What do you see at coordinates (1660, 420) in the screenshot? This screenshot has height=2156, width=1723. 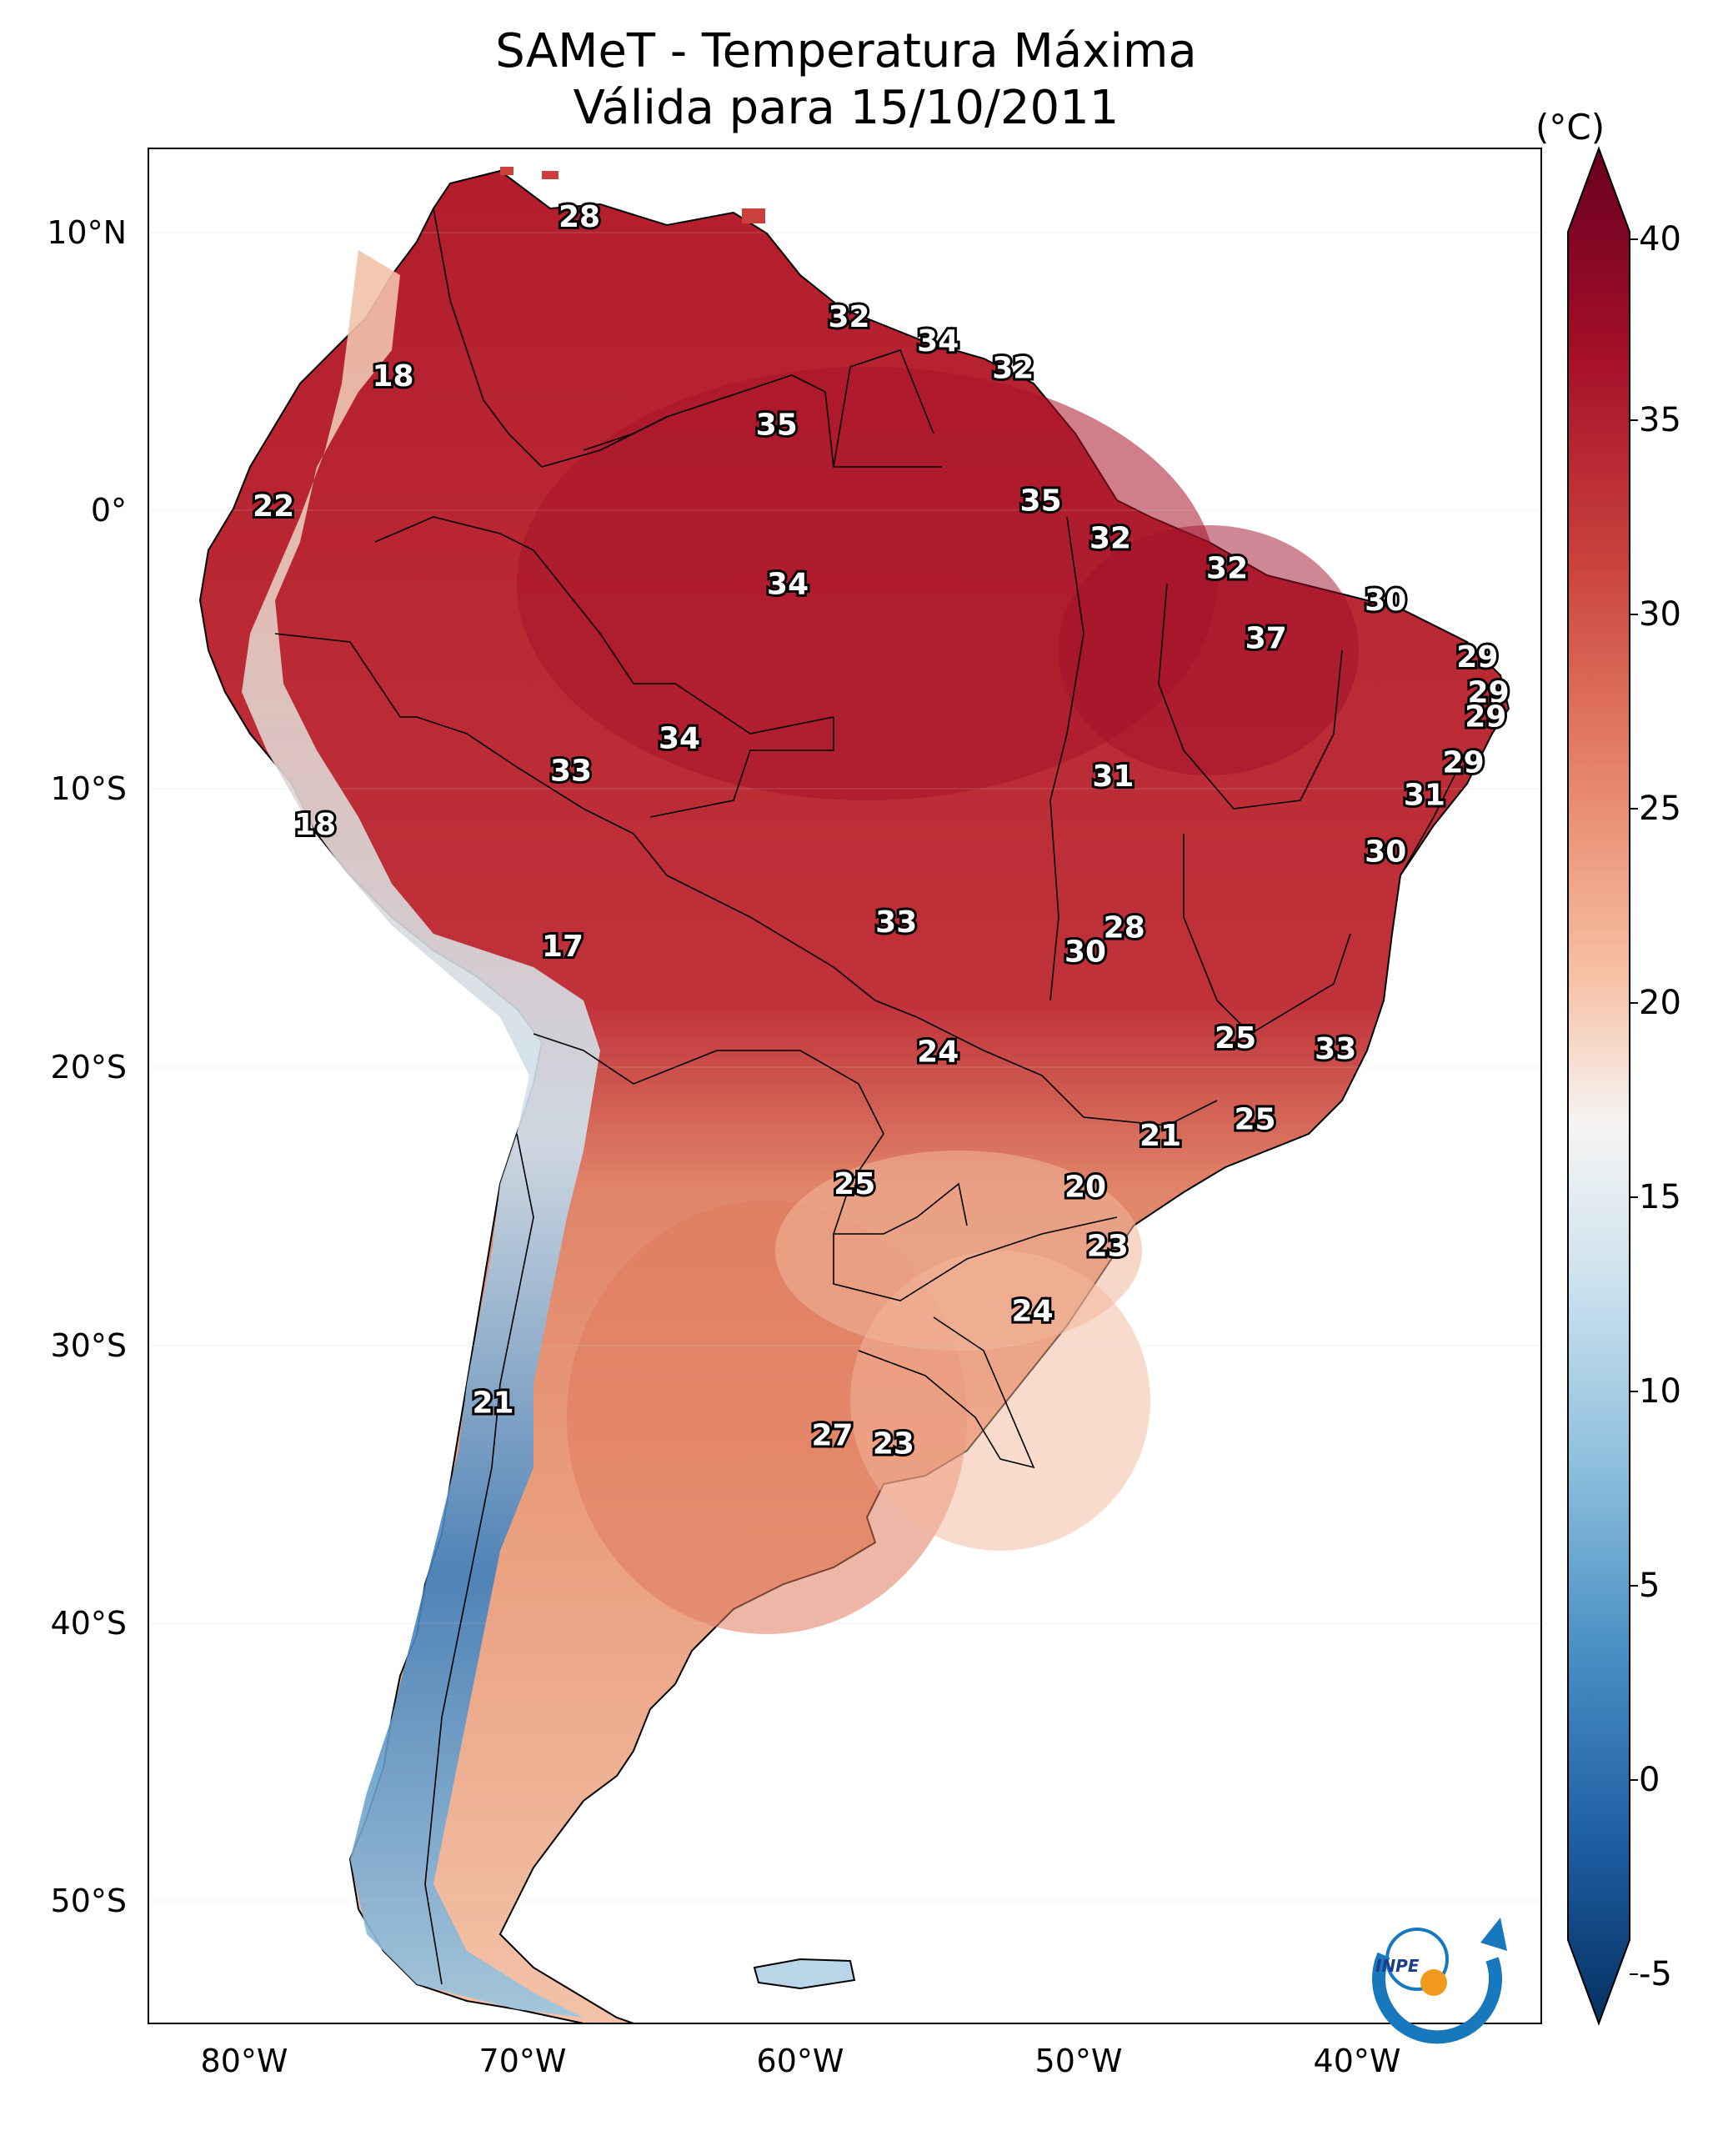 I see `colorbar-tick: 35` at bounding box center [1660, 420].